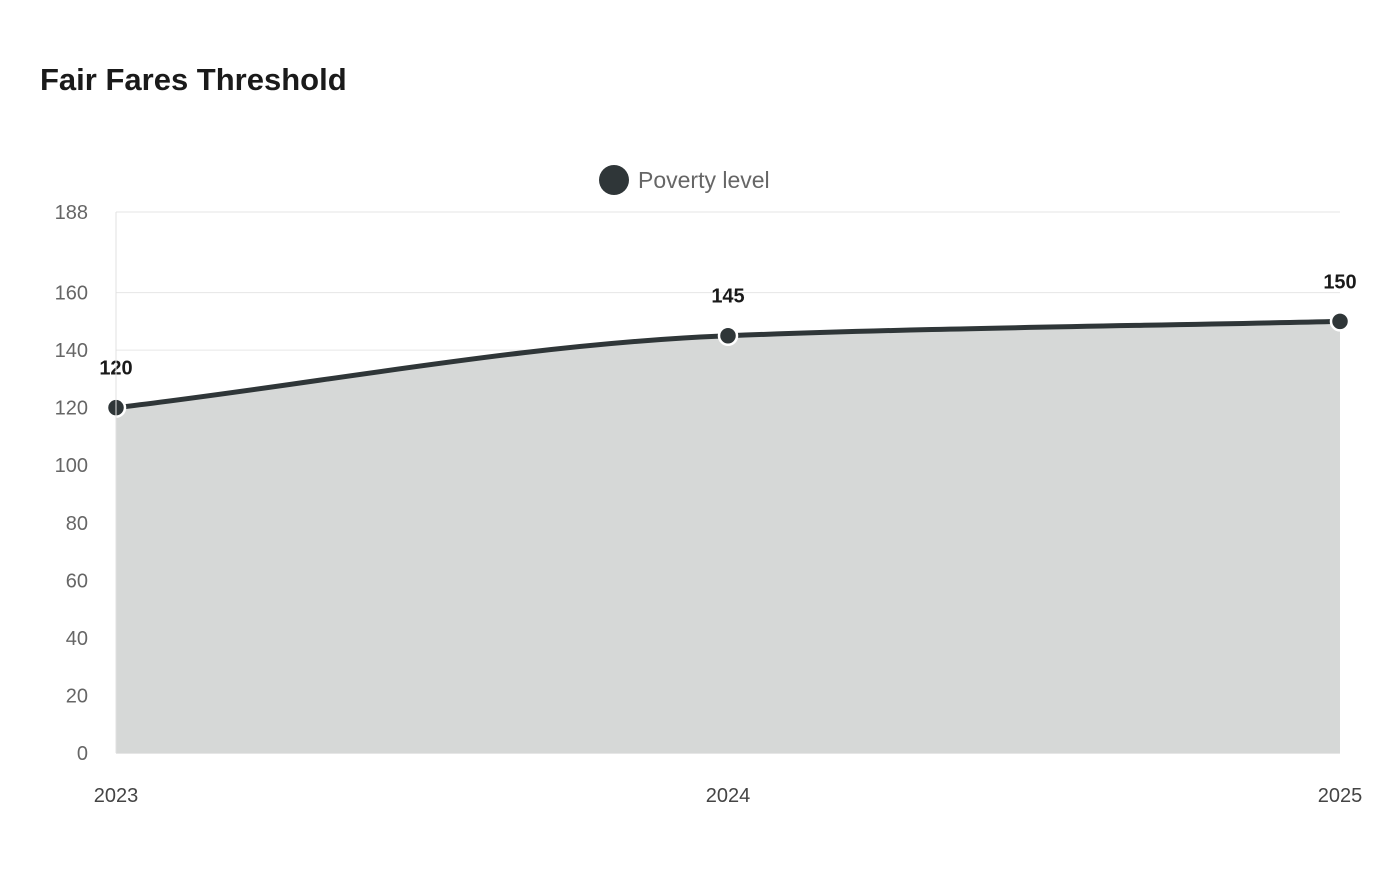  Describe the element at coordinates (82, 754) in the screenshot. I see `y-tick-label: 0` at that location.